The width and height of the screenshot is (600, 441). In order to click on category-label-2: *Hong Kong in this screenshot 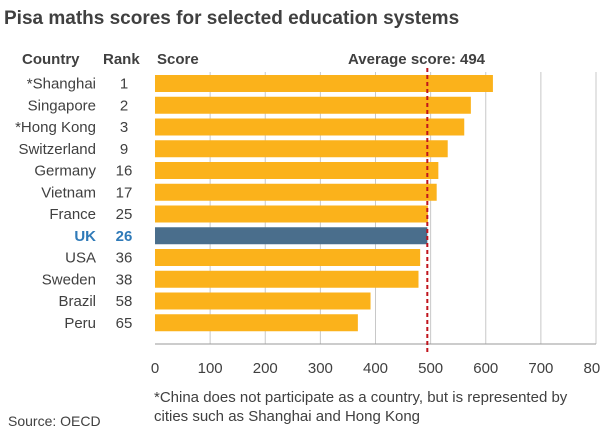, I will do `click(55, 127)`.